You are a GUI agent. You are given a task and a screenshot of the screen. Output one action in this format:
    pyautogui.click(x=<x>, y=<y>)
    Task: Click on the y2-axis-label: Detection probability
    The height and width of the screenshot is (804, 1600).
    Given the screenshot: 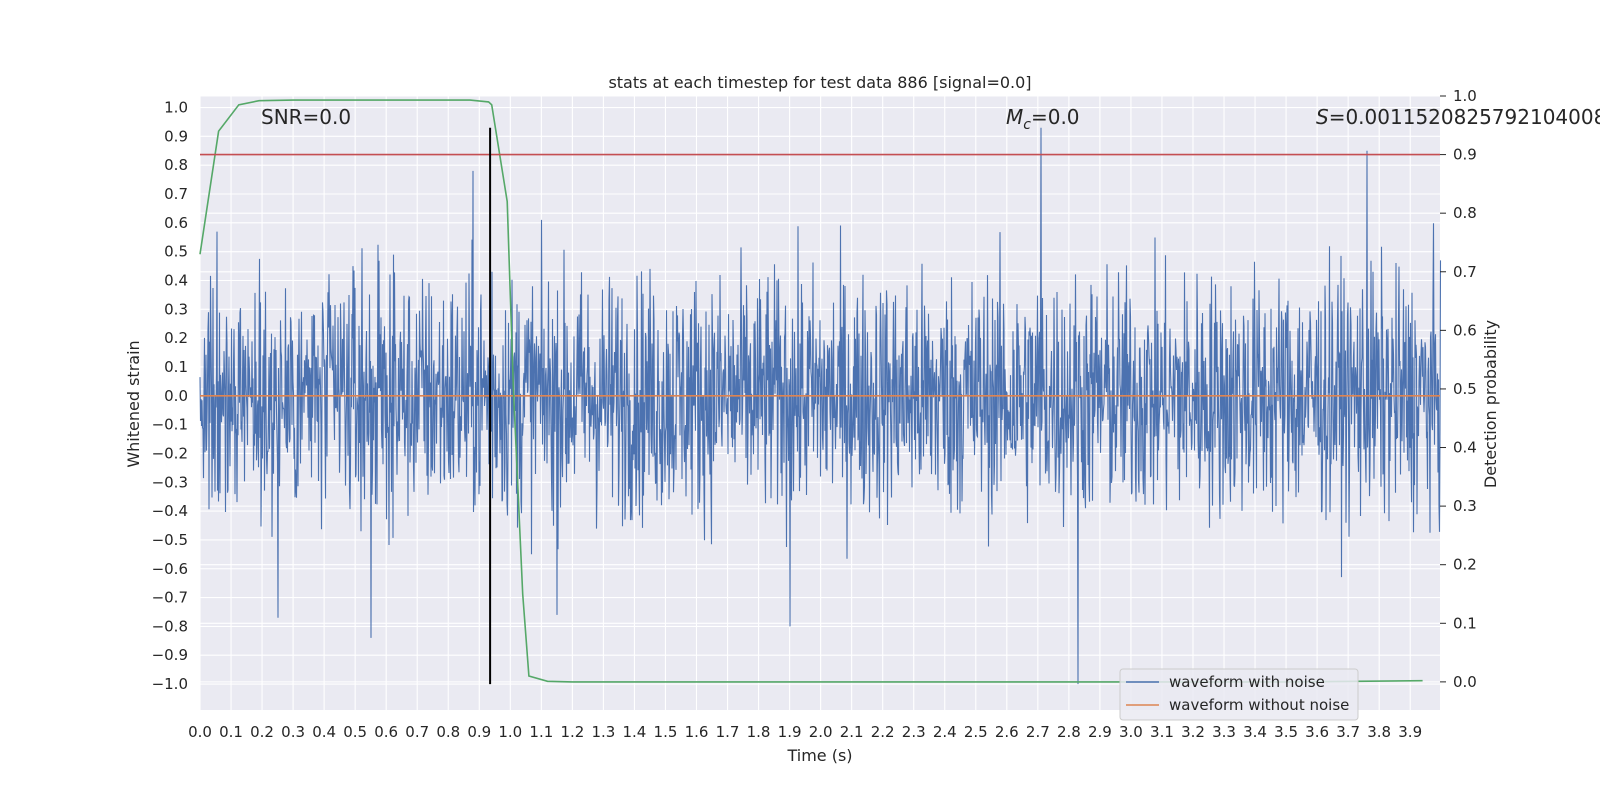 What is the action you would take?
    pyautogui.click(x=1490, y=404)
    